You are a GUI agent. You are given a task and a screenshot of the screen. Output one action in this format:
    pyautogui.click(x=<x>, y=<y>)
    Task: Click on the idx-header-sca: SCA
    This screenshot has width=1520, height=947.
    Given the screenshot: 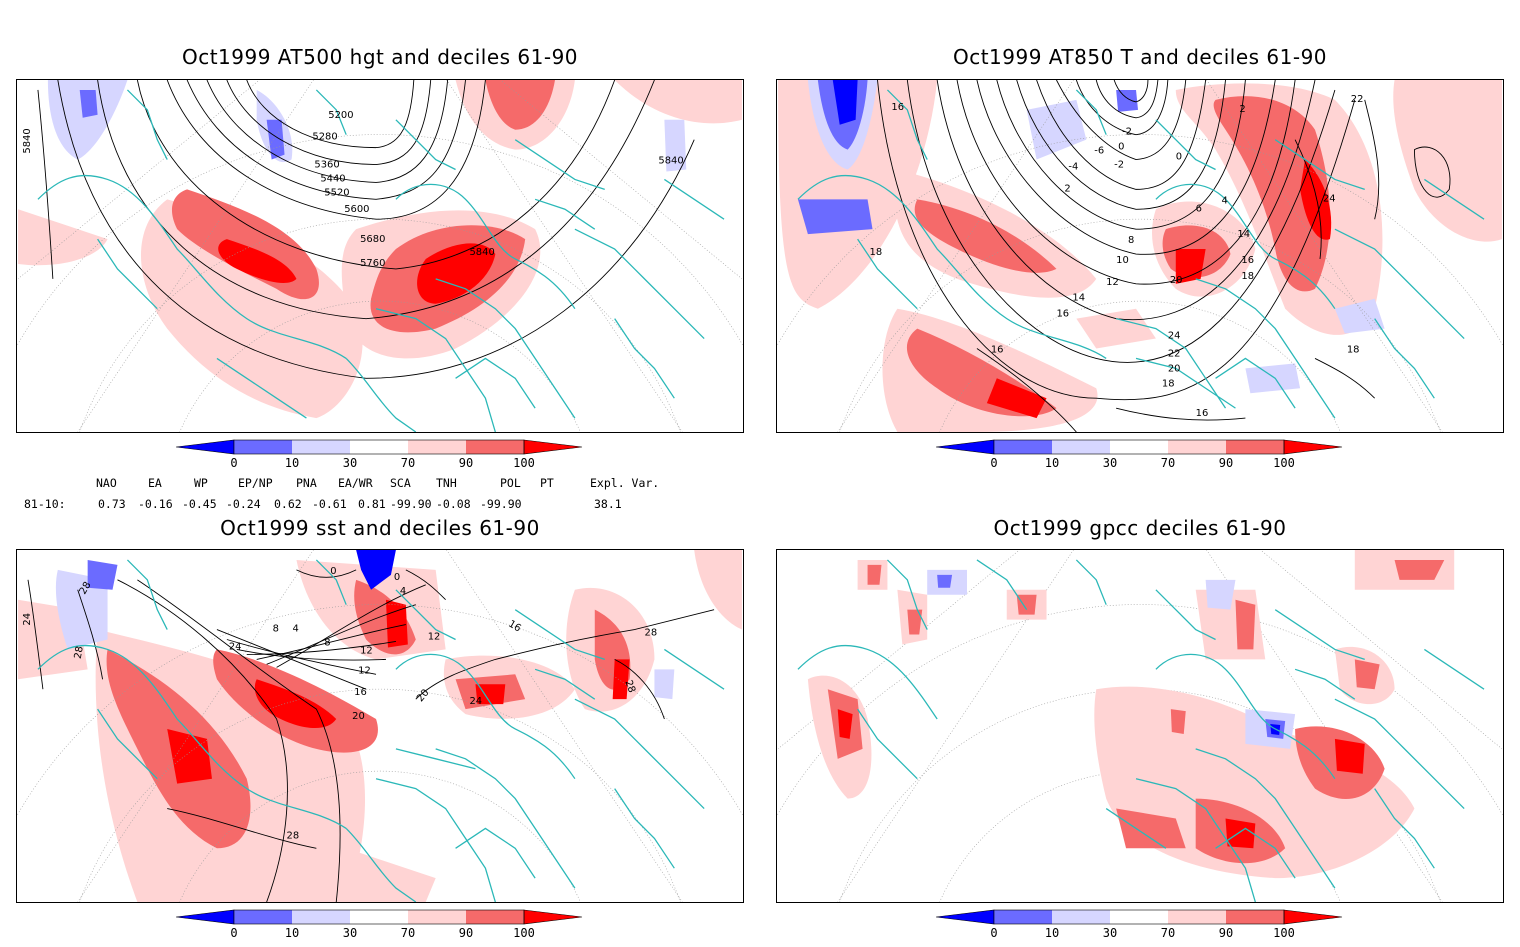 What is the action you would take?
    pyautogui.click(x=400, y=483)
    